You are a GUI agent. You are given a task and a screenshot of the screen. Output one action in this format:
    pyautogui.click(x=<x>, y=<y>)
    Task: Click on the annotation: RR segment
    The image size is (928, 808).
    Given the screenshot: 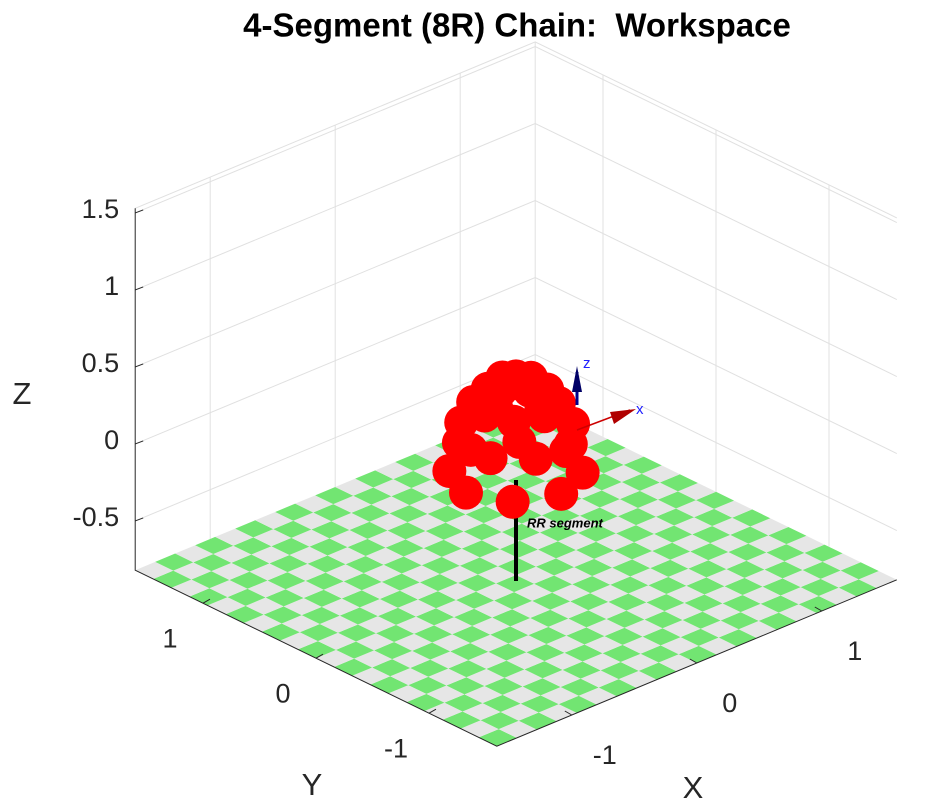 What is the action you would take?
    pyautogui.click(x=565, y=522)
    